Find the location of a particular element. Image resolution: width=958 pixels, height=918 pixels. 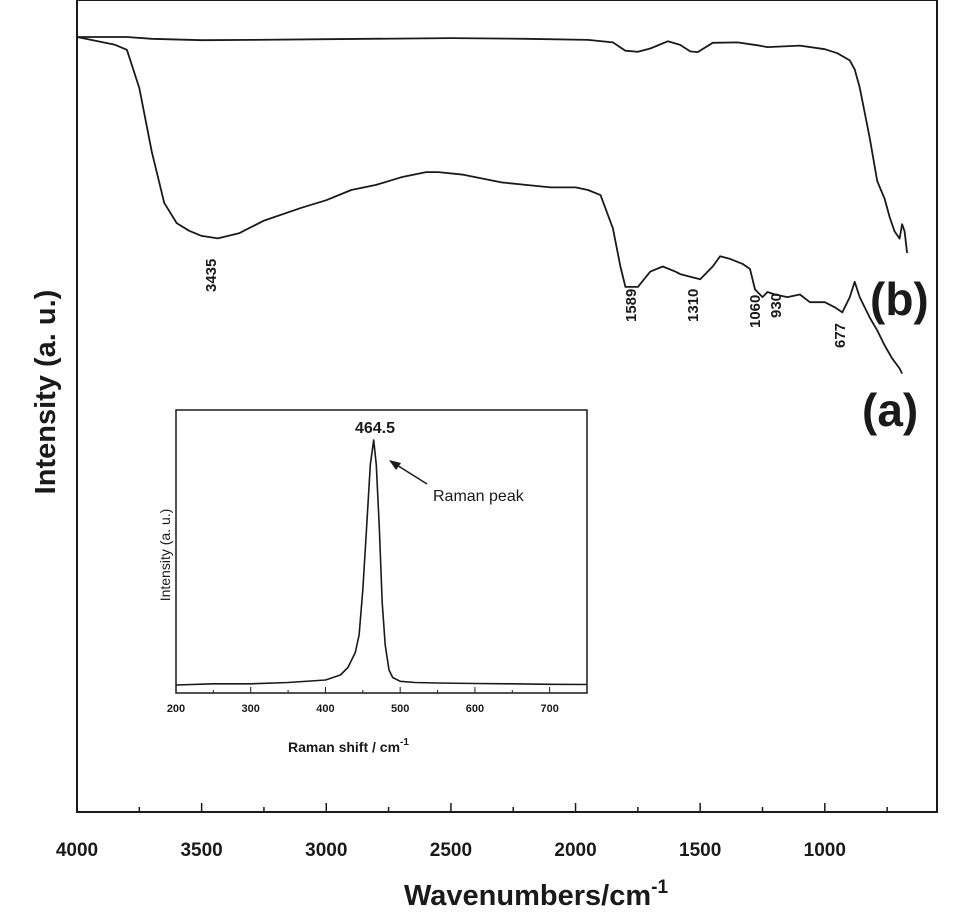

main-tick-label-2500: 2500 is located at coordinates (451, 850).